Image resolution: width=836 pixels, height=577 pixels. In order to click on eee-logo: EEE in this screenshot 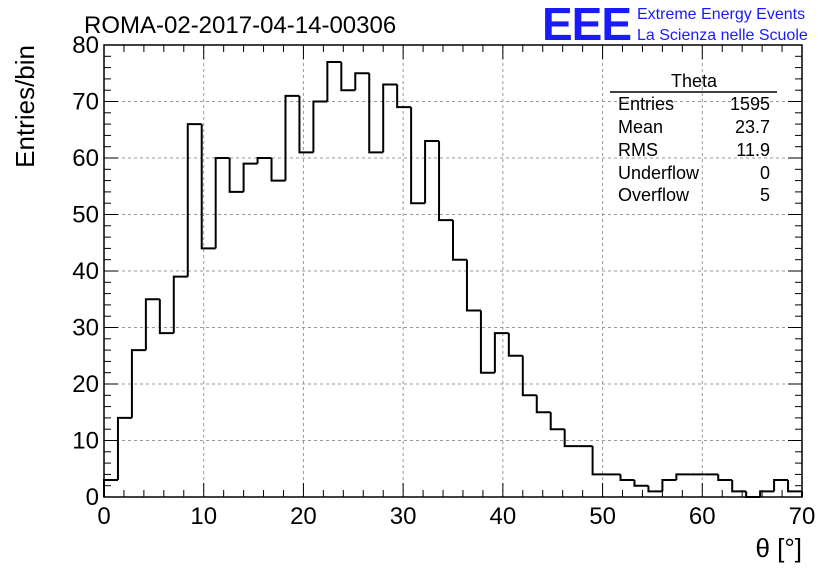, I will do `click(586, 25)`.